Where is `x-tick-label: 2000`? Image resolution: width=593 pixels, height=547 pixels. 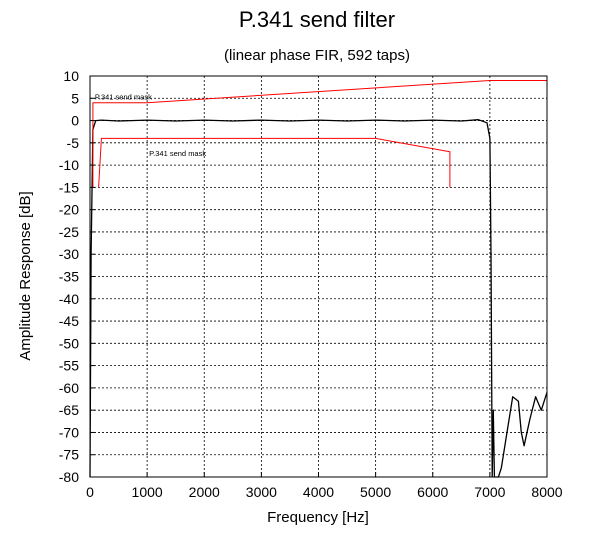
x-tick-label: 2000 is located at coordinates (204, 492).